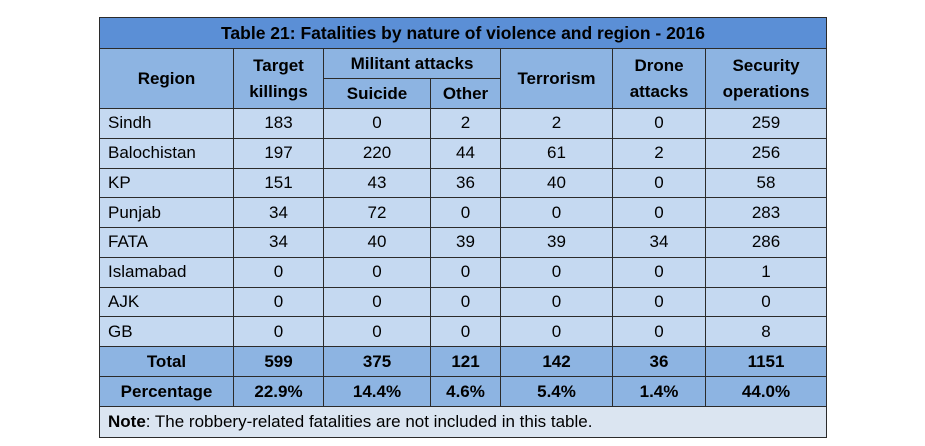  I want to click on table-row: GB 0 0 0 0 0 8, so click(463, 331).